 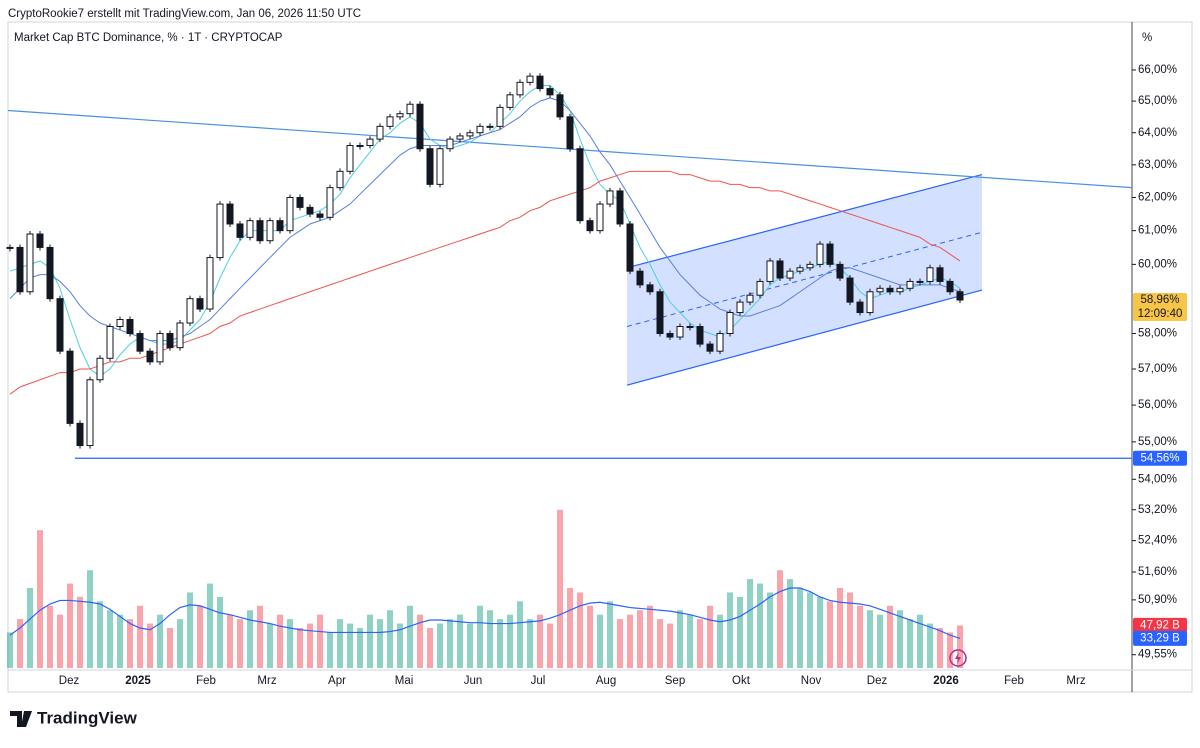 What do you see at coordinates (1157, 231) in the screenshot?
I see `y-tick-label: 61,00%` at bounding box center [1157, 231].